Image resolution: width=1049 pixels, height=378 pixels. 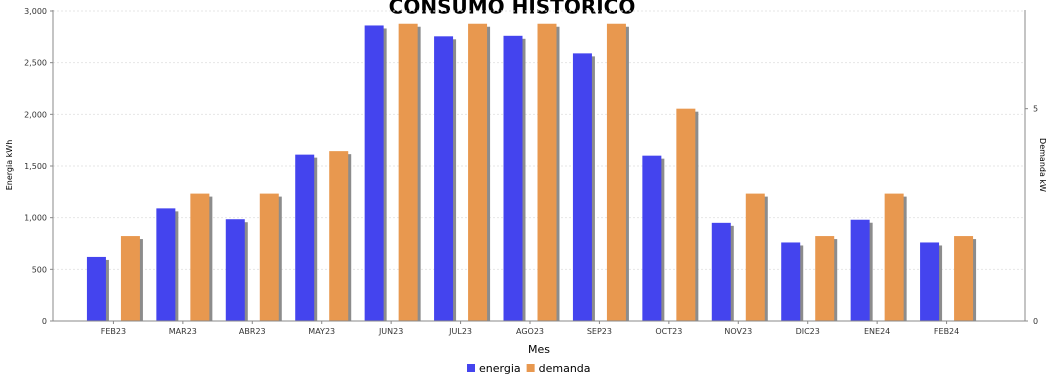 What do you see at coordinates (252, 331) in the screenshot?
I see `x-tick-label: ABR23` at bounding box center [252, 331].